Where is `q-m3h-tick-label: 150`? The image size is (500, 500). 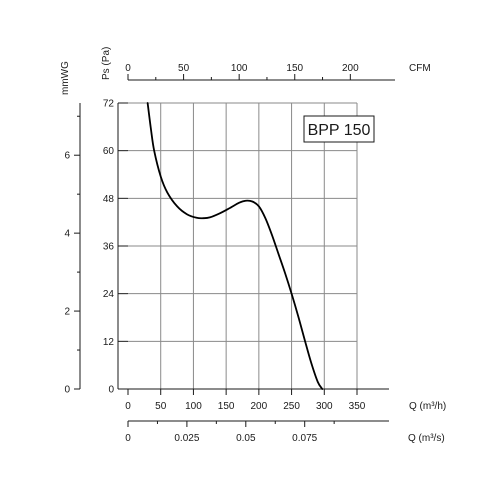 q-m3h-tick-label: 150 is located at coordinates (226, 406).